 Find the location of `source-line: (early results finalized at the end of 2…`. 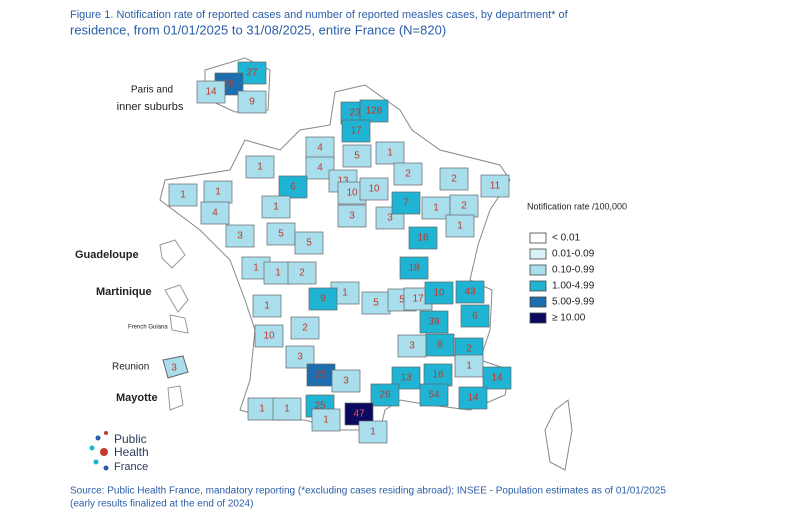

source-line: (early results finalized at the end of 2… is located at coordinates (161, 504).